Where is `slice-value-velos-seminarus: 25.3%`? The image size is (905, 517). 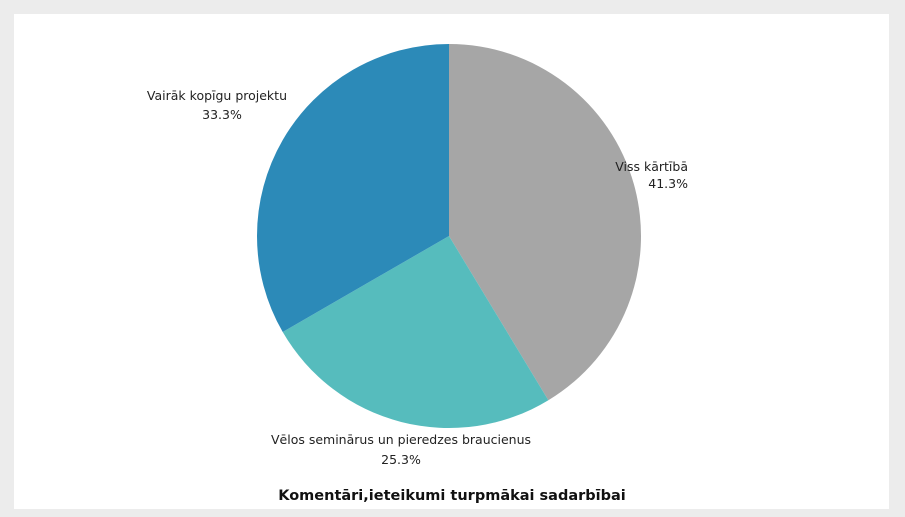 slice-value-velos-seminarus: 25.3% is located at coordinates (401, 459).